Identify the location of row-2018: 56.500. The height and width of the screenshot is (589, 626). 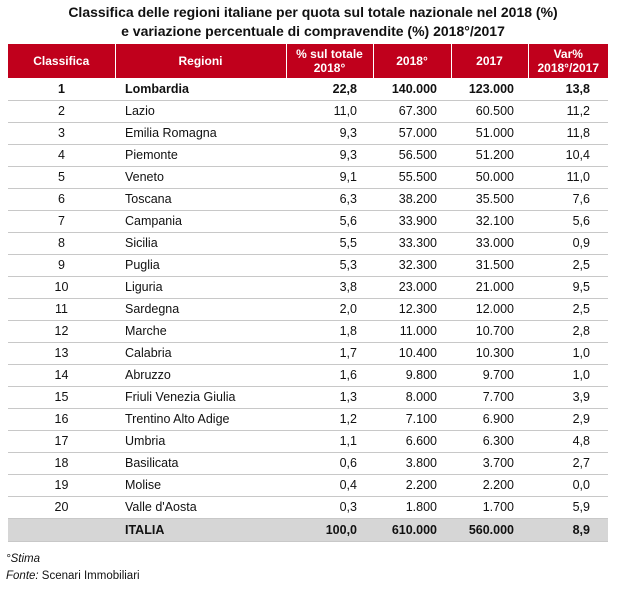
(412, 155).